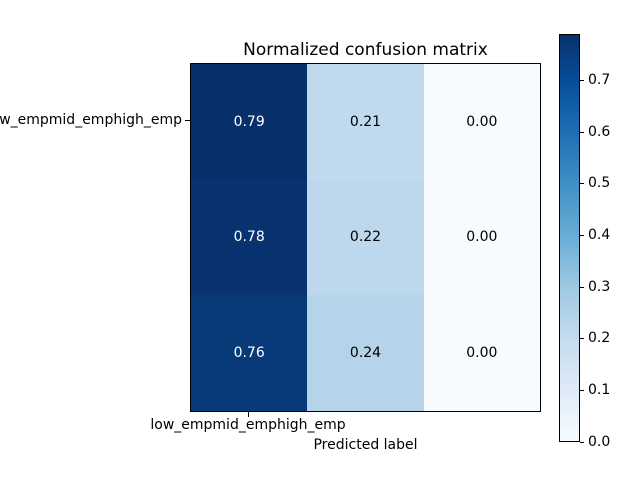 The height and width of the screenshot is (480, 640). What do you see at coordinates (599, 183) in the screenshot?
I see `colorbar-tick-label: 0.5` at bounding box center [599, 183].